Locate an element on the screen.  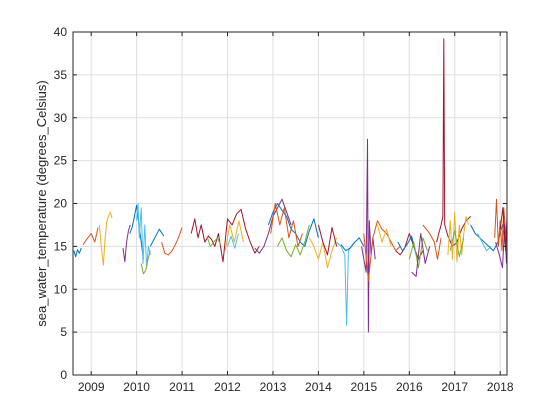
x-tick-label: 2018 is located at coordinates (500, 387).